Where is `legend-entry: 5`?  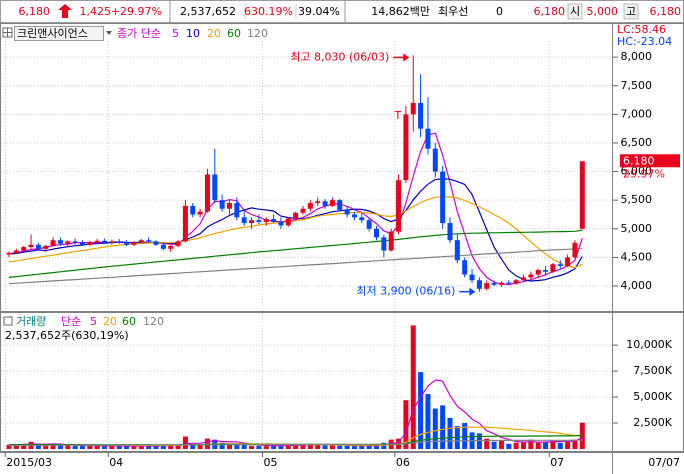
legend-entry: 5 is located at coordinates (175, 33).